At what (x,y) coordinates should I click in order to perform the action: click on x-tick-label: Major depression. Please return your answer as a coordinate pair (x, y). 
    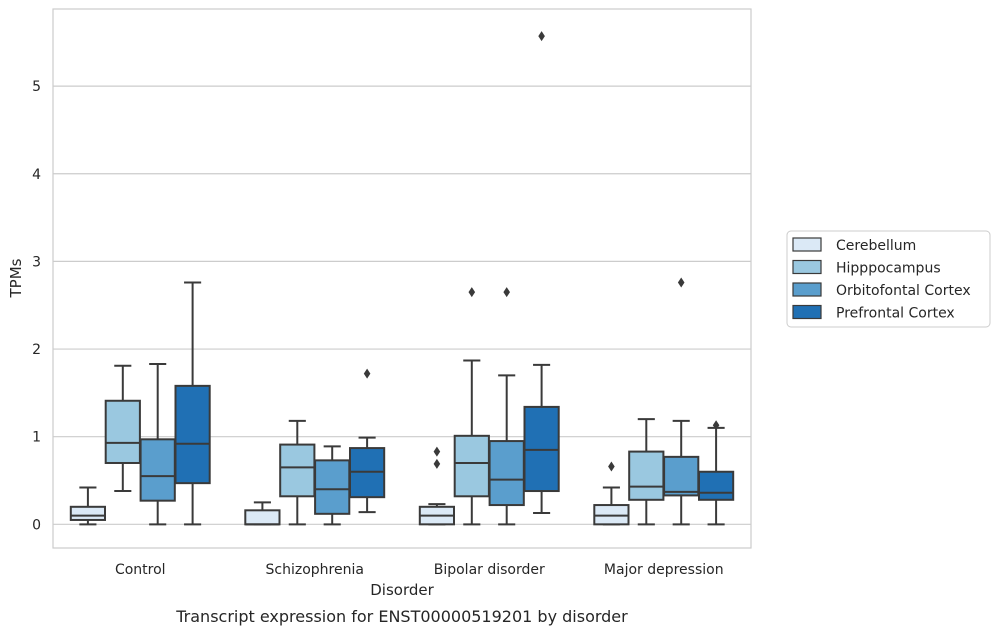
    Looking at the image, I should click on (664, 570).